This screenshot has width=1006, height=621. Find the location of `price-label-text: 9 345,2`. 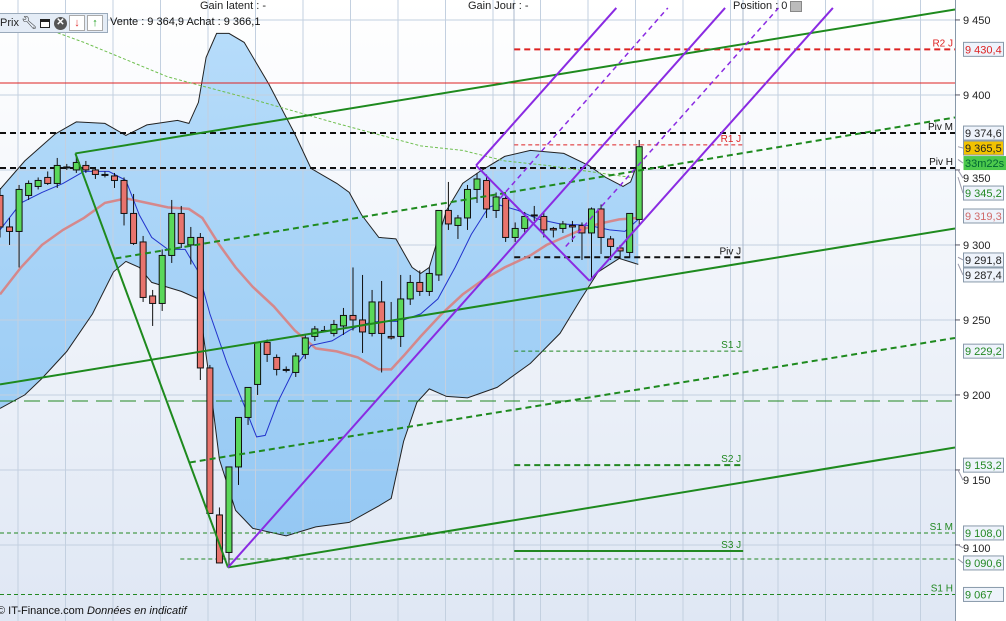

price-label-text: 9 345,2 is located at coordinates (983, 194).